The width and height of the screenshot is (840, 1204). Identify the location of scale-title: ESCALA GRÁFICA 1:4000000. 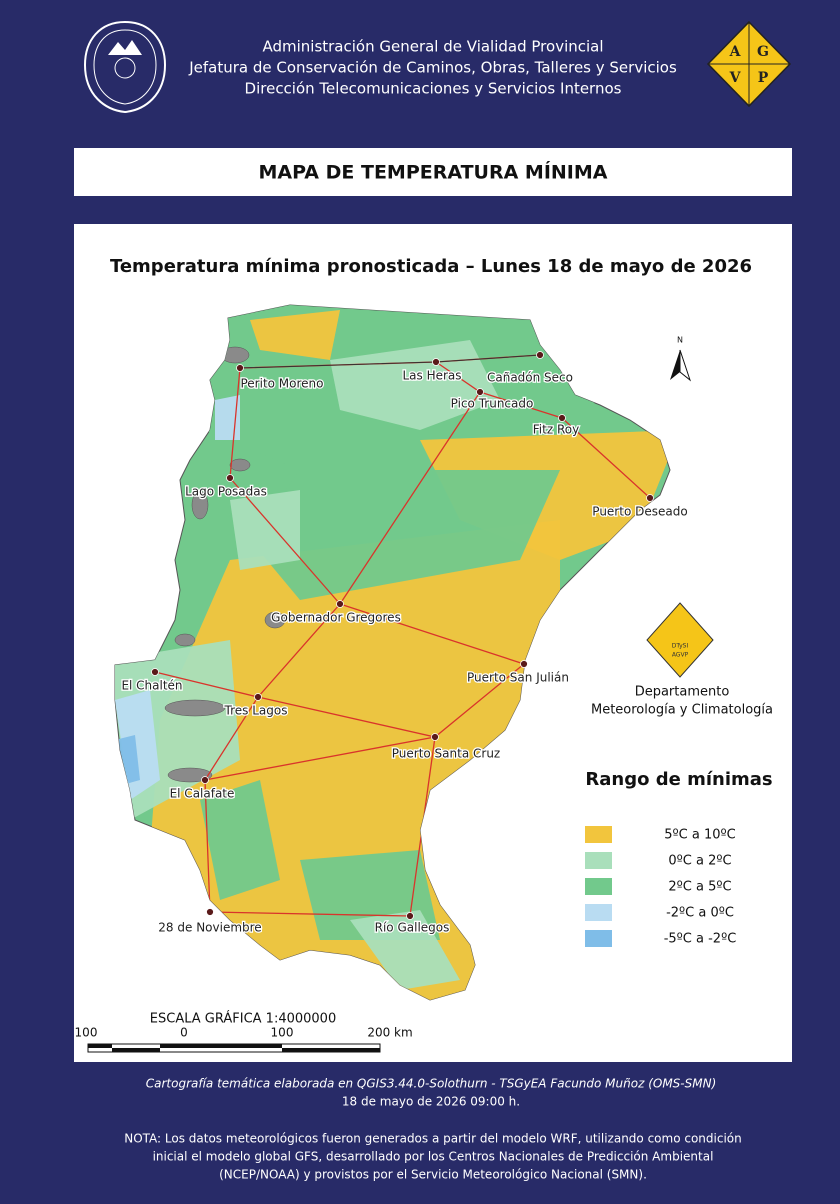
(243, 1019).